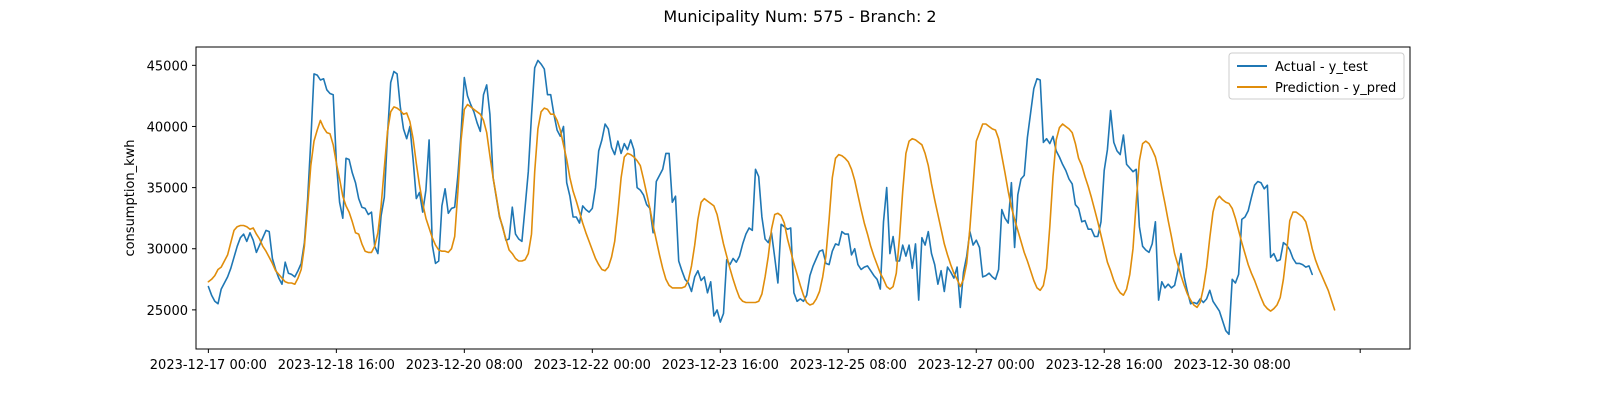 The image size is (1600, 400). Describe the element at coordinates (336, 365) in the screenshot. I see `x-tick-label: 2023-12-18 16:00` at that location.